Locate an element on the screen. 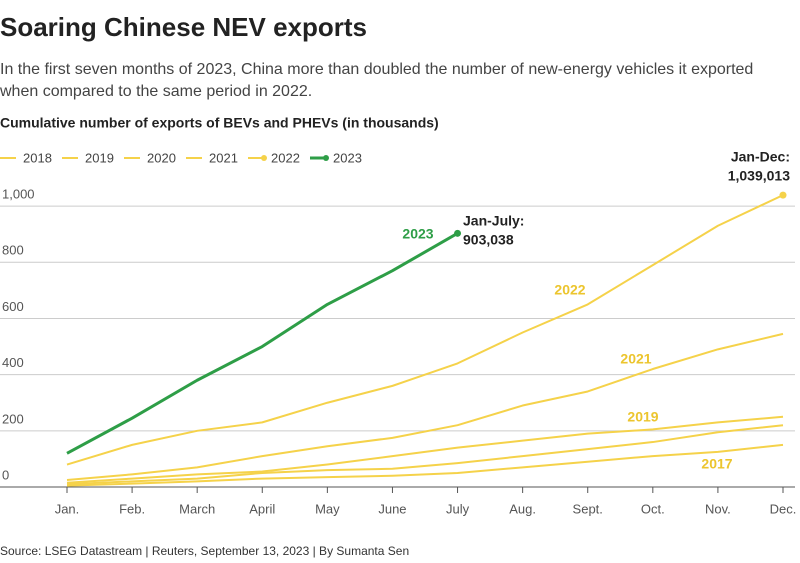 The image size is (800, 563). y-tick-label: 400 is located at coordinates (13, 362).